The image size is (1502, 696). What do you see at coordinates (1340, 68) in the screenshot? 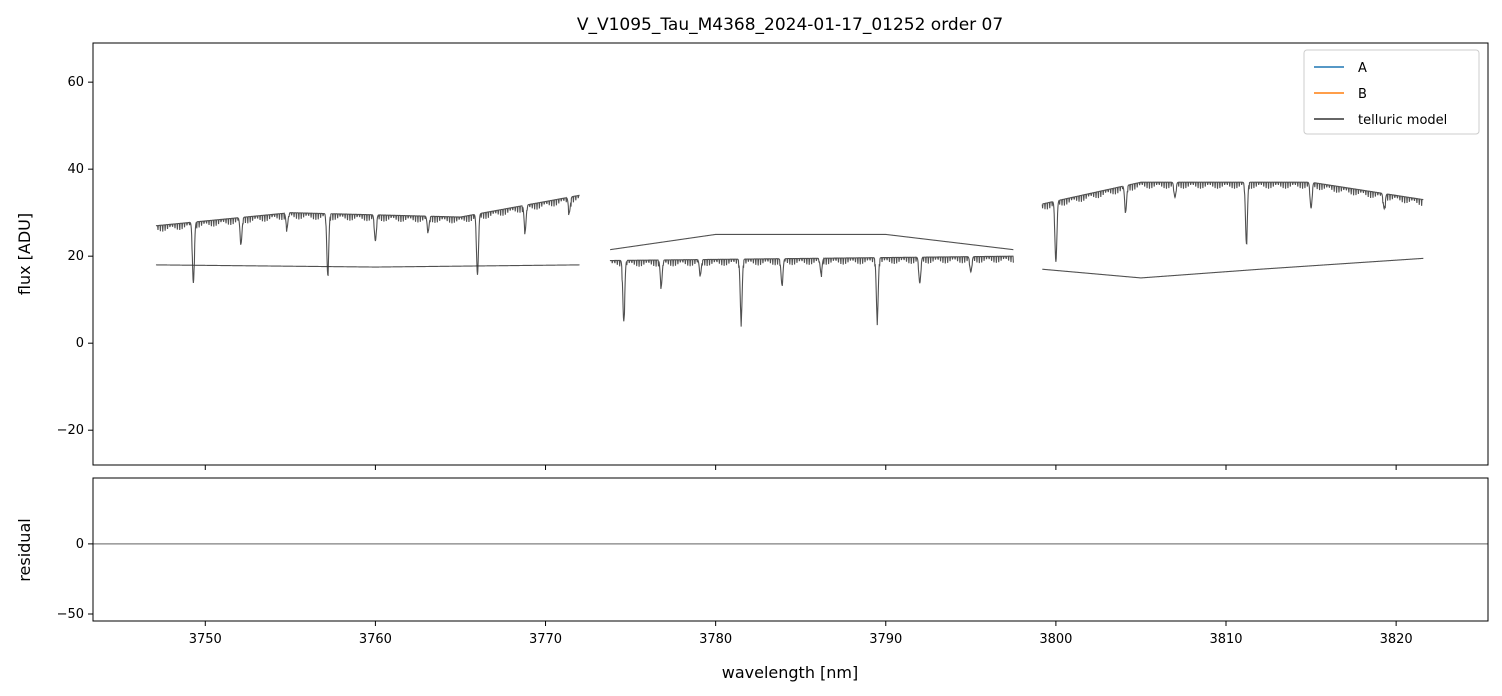
I see `legend-entry-a: A` at bounding box center [1340, 68].